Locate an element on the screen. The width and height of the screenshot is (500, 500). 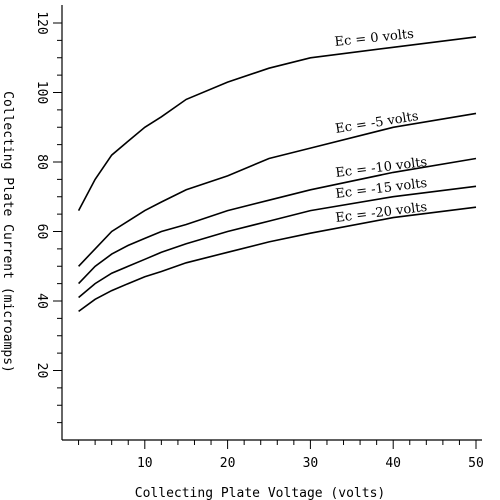
y-tick-label: 80 is located at coordinates (41, 162).